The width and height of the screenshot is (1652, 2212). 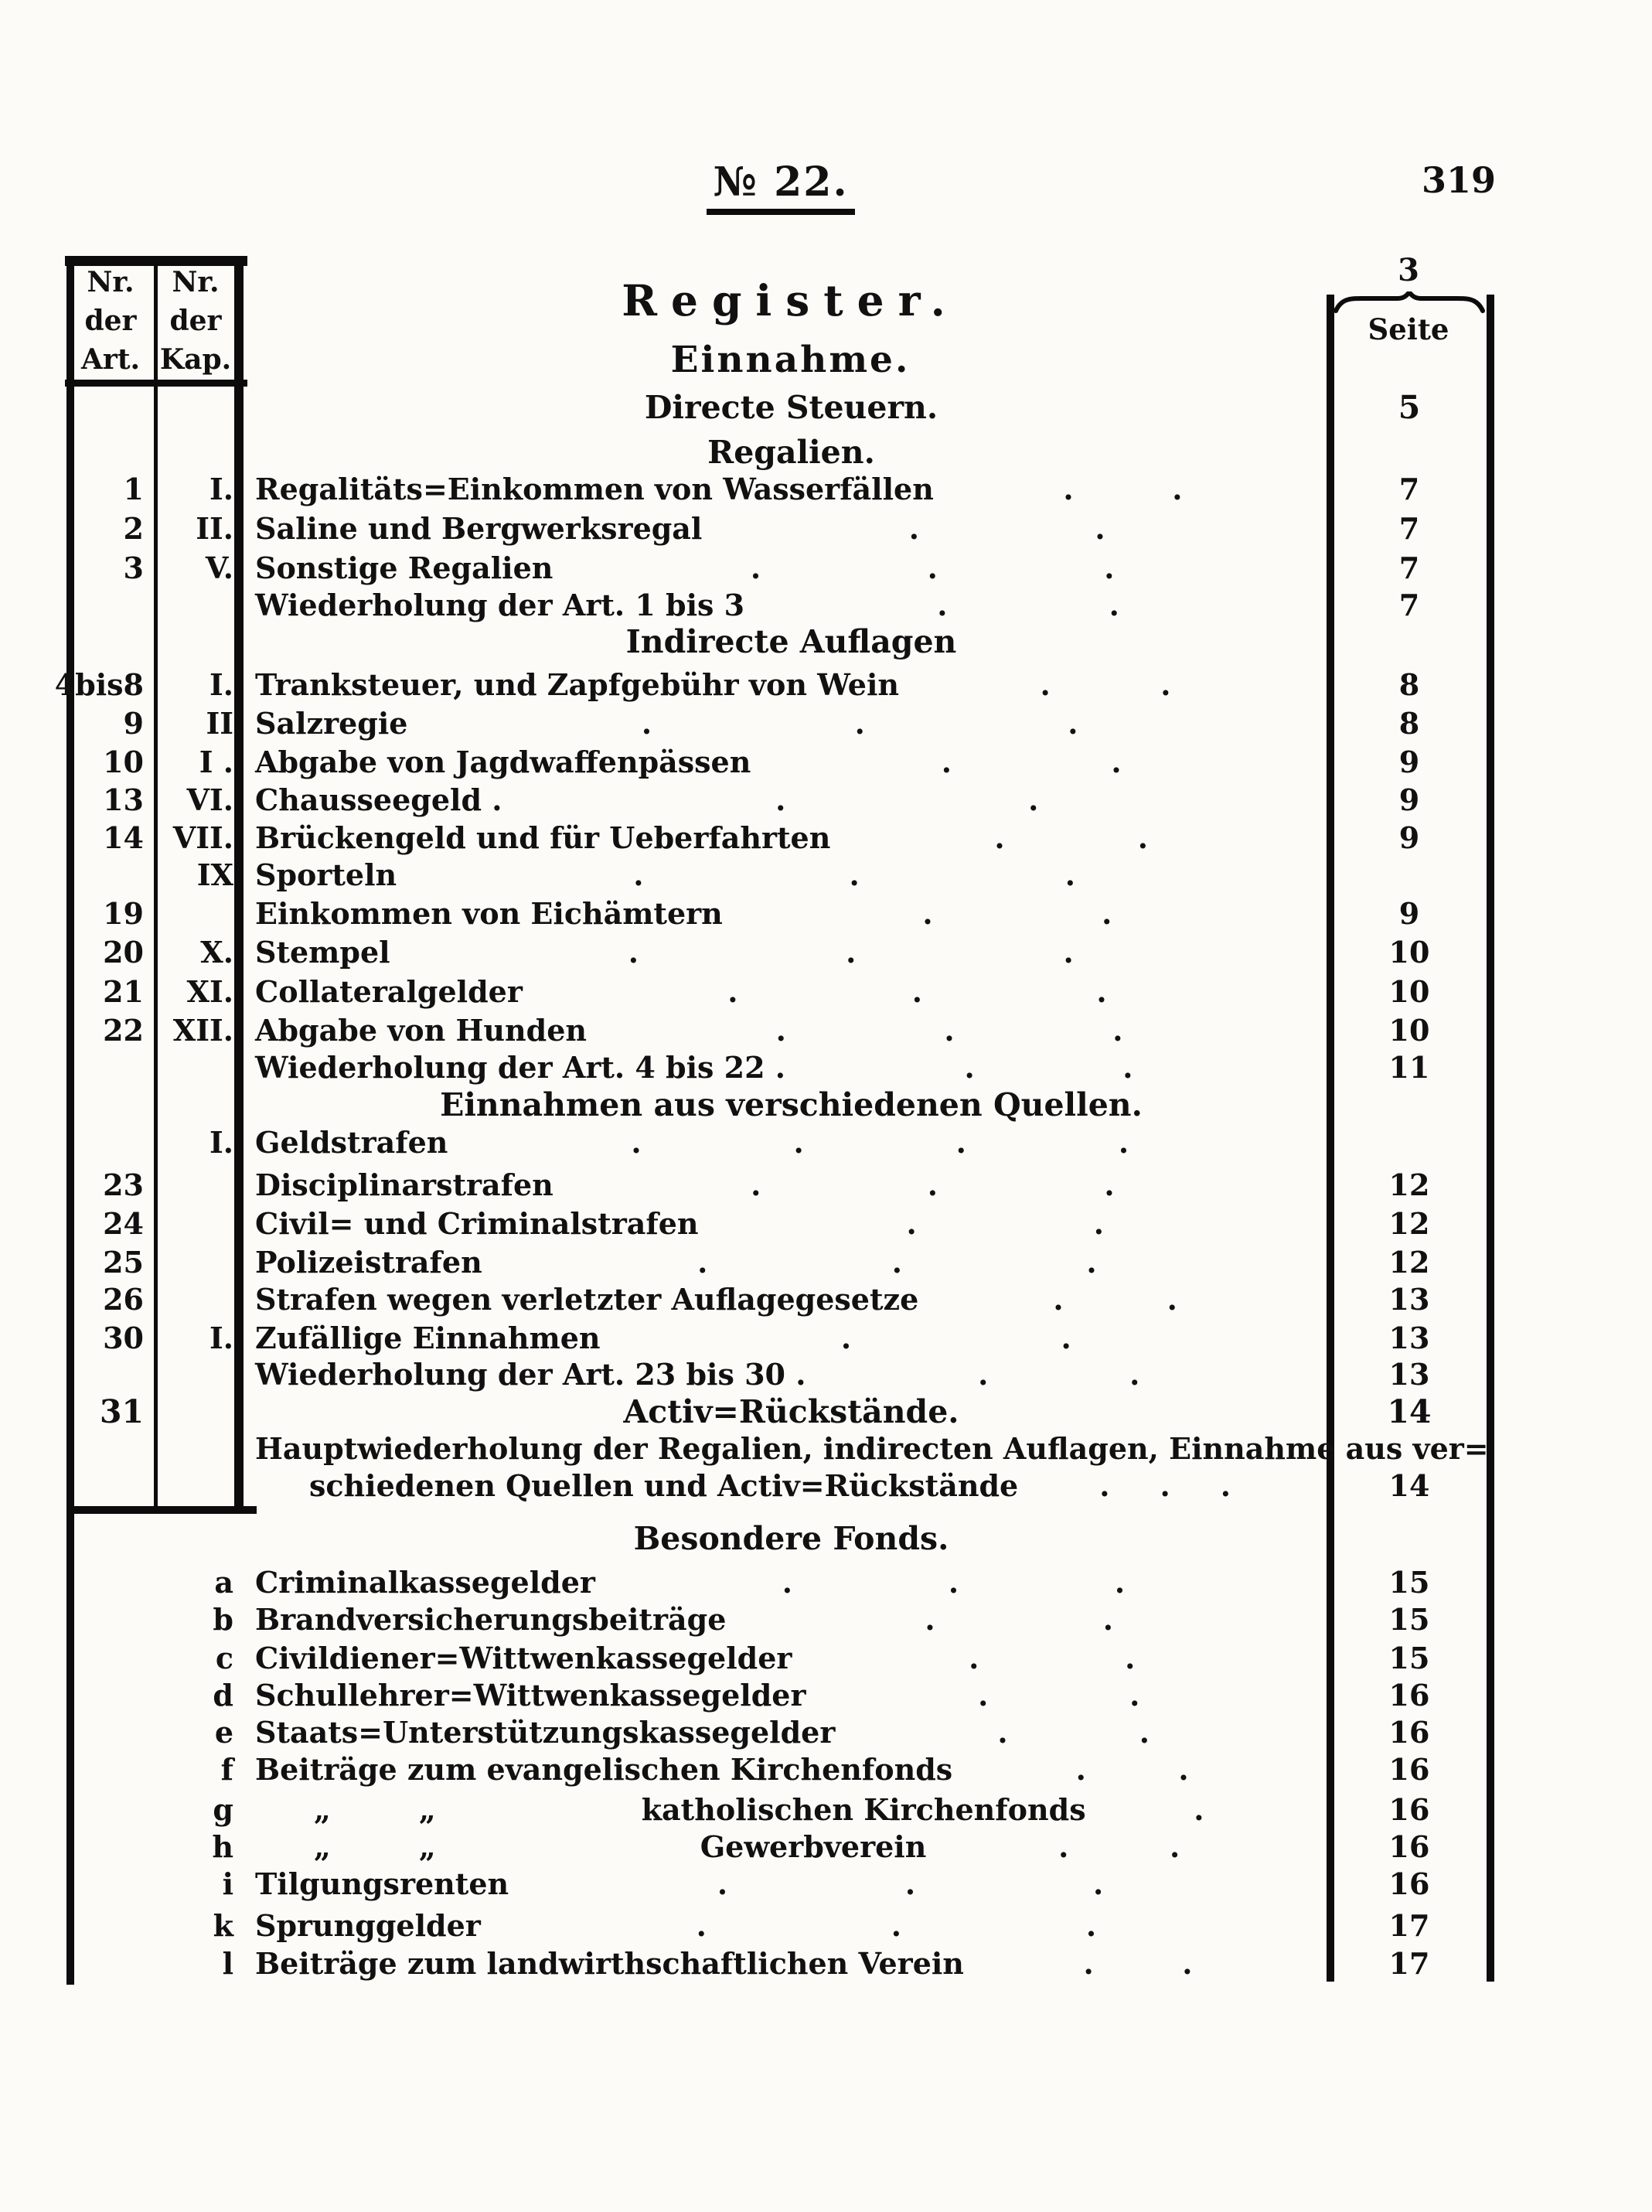 What do you see at coordinates (219, 568) in the screenshot?
I see `chapter-number: V.` at bounding box center [219, 568].